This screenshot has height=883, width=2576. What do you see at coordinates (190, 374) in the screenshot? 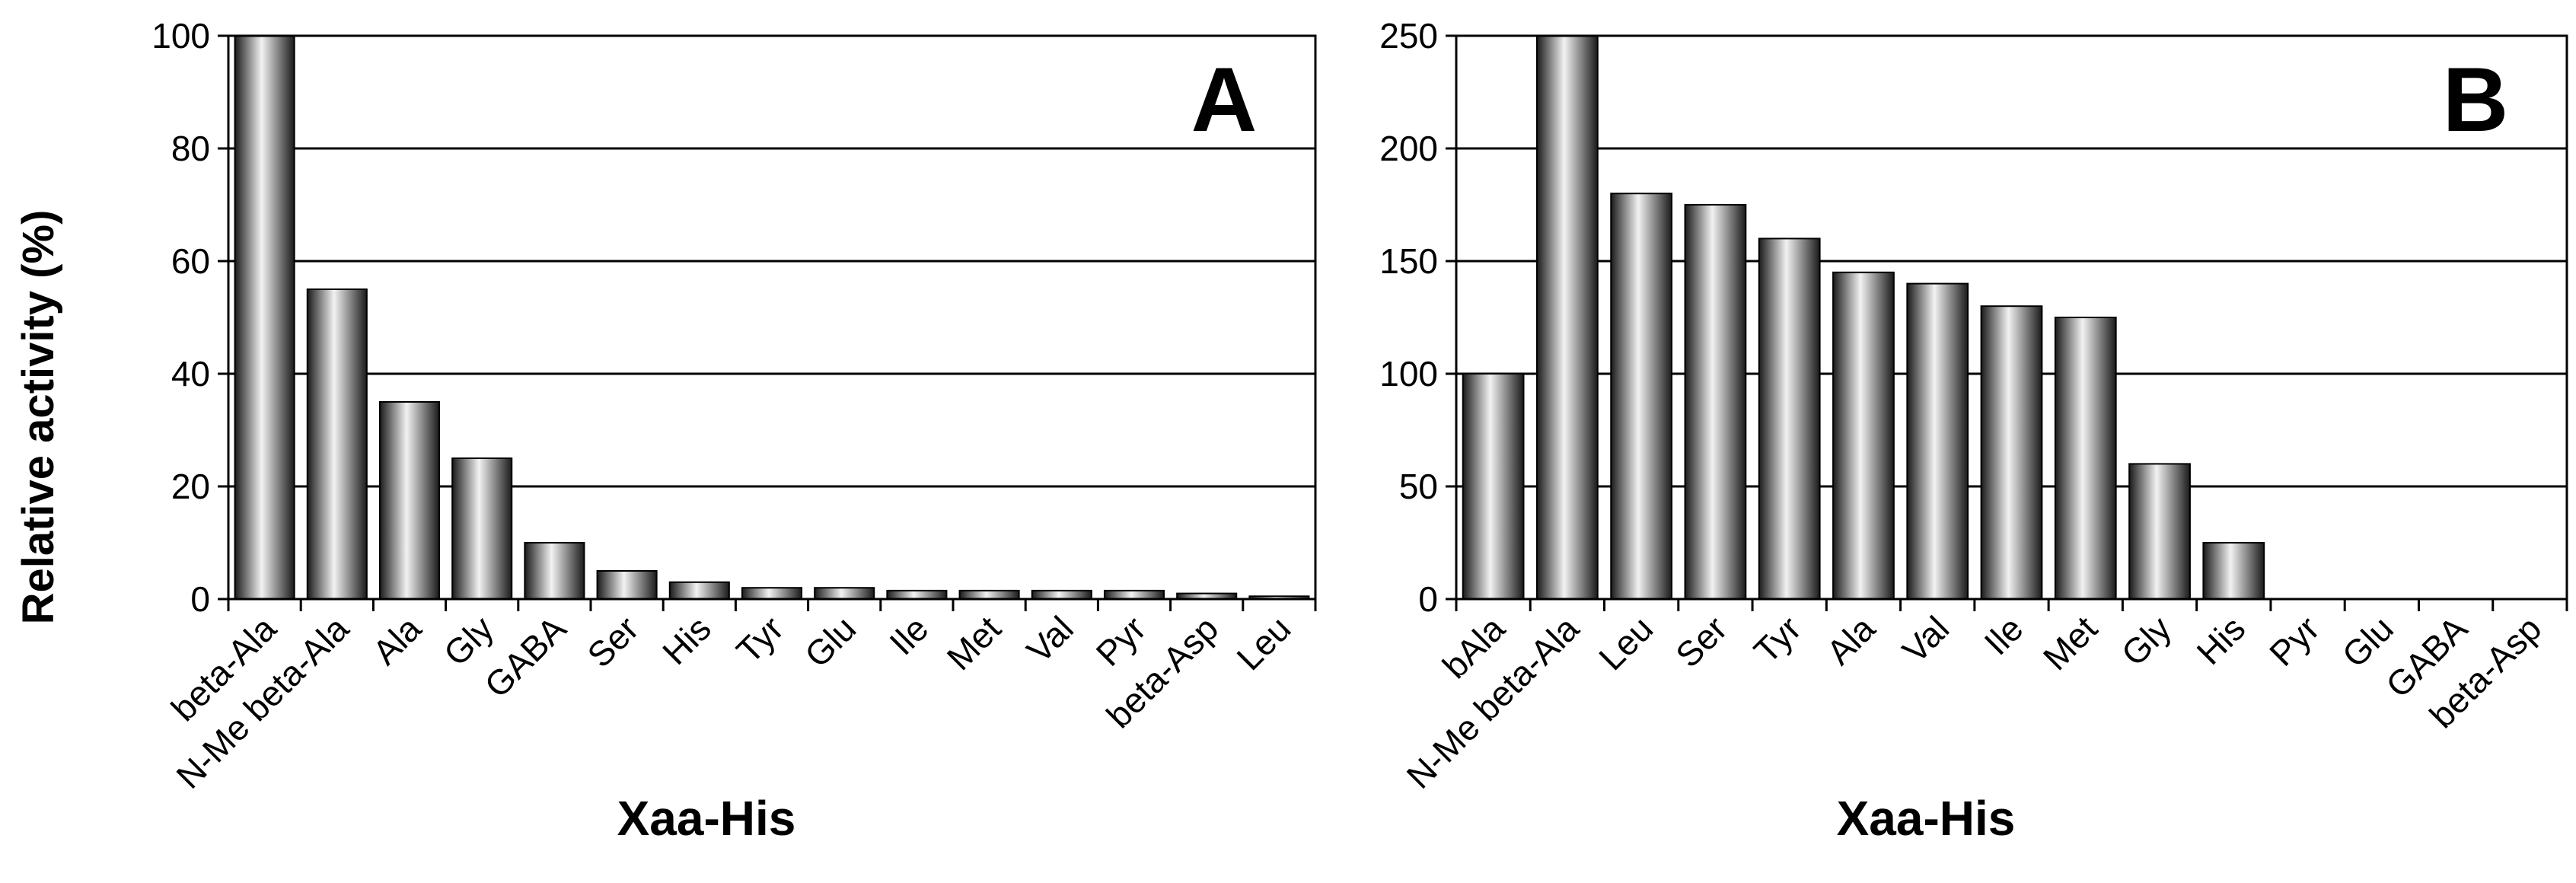
I see `y-tick-label: 40` at bounding box center [190, 374].